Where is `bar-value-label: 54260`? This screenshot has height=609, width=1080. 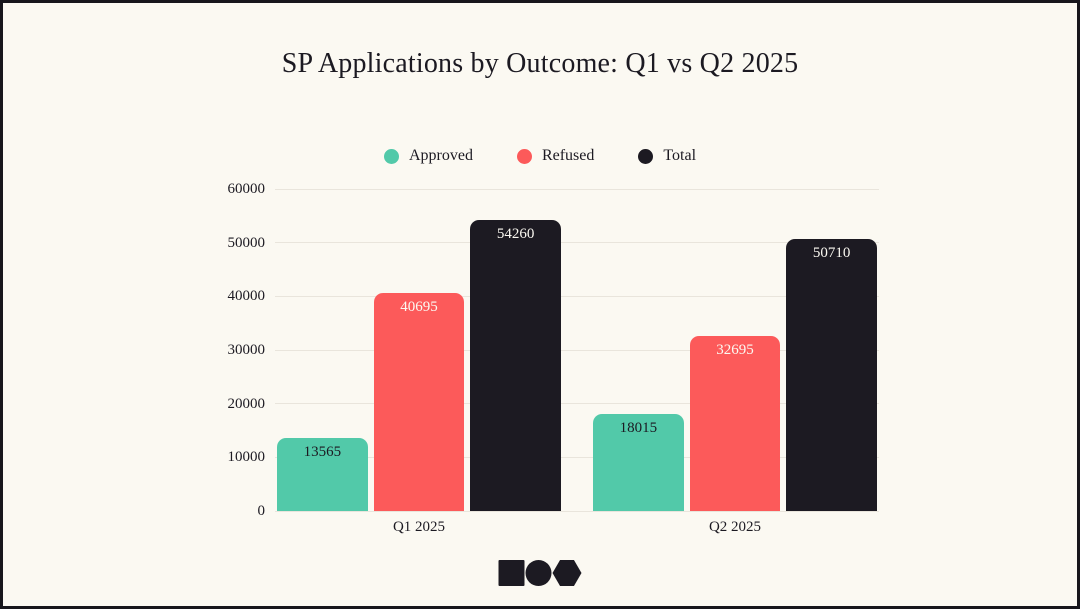
bar-value-label: 54260 is located at coordinates (515, 233).